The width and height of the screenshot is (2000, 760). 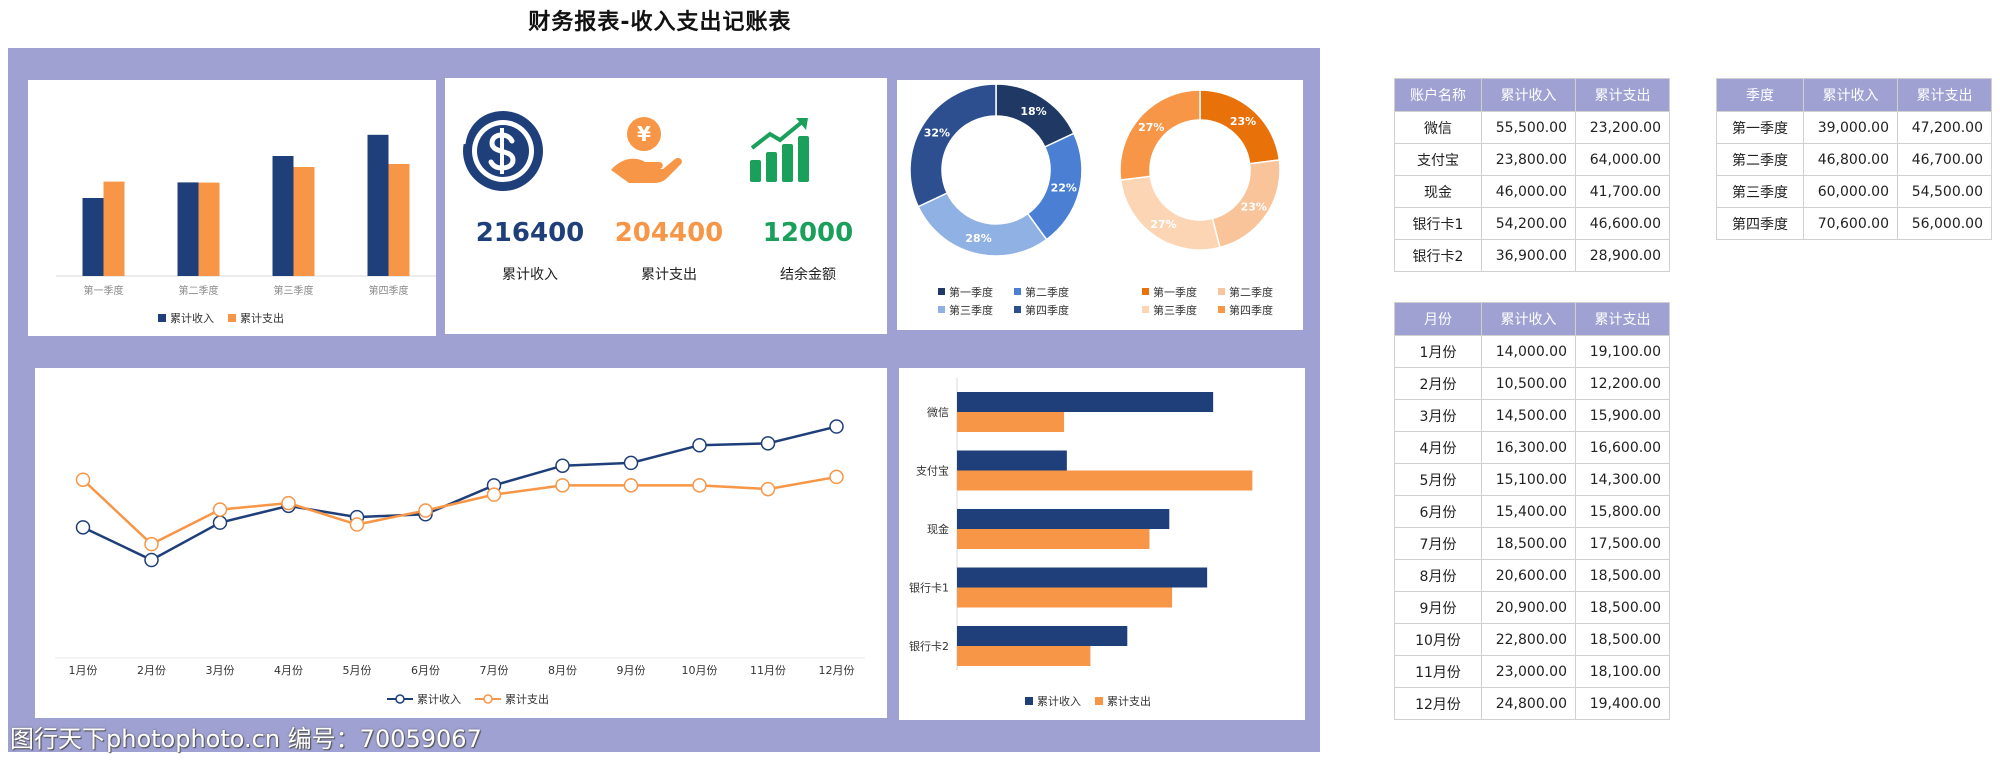 I want to click on account-table-row: 现金 46,000.00 41,700.00, so click(x=1532, y=191).